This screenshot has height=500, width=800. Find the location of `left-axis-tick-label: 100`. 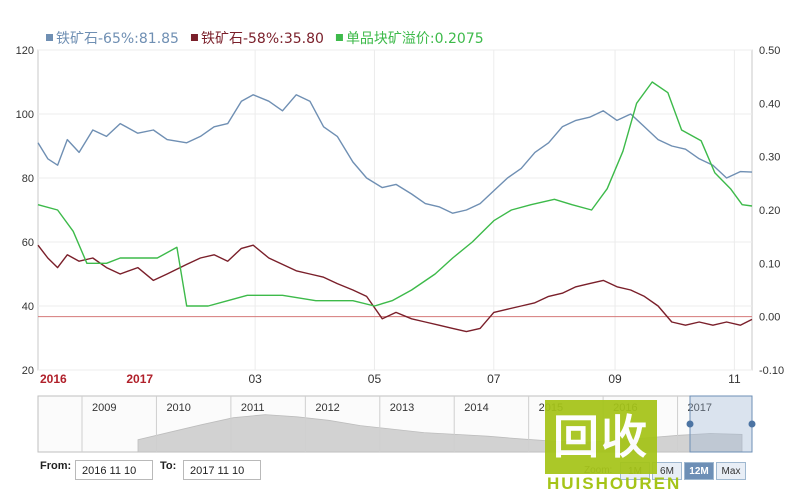

left-axis-tick-label: 100 is located at coordinates (25, 115).